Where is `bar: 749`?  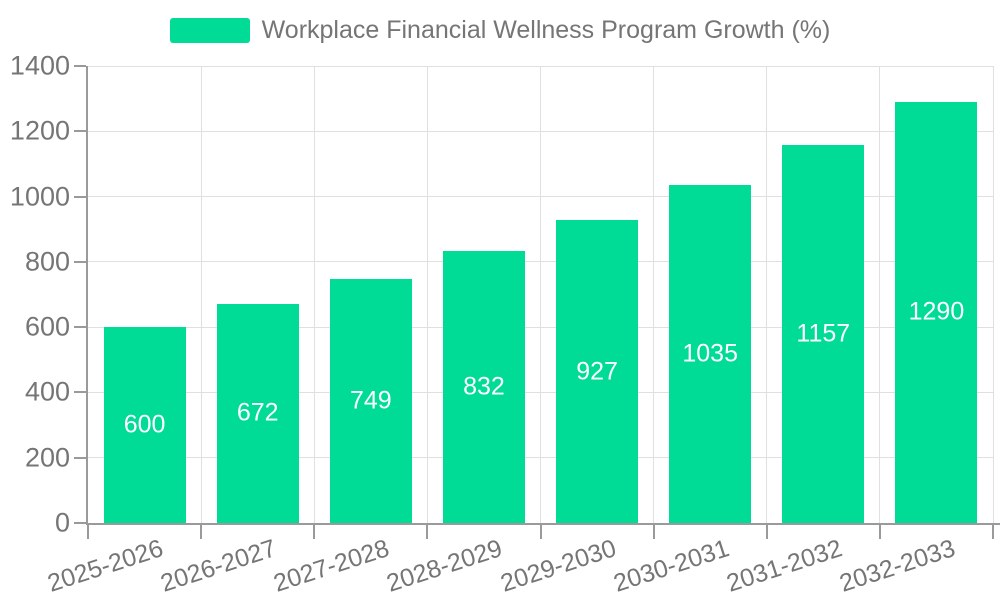 bar: 749 is located at coordinates (370, 400).